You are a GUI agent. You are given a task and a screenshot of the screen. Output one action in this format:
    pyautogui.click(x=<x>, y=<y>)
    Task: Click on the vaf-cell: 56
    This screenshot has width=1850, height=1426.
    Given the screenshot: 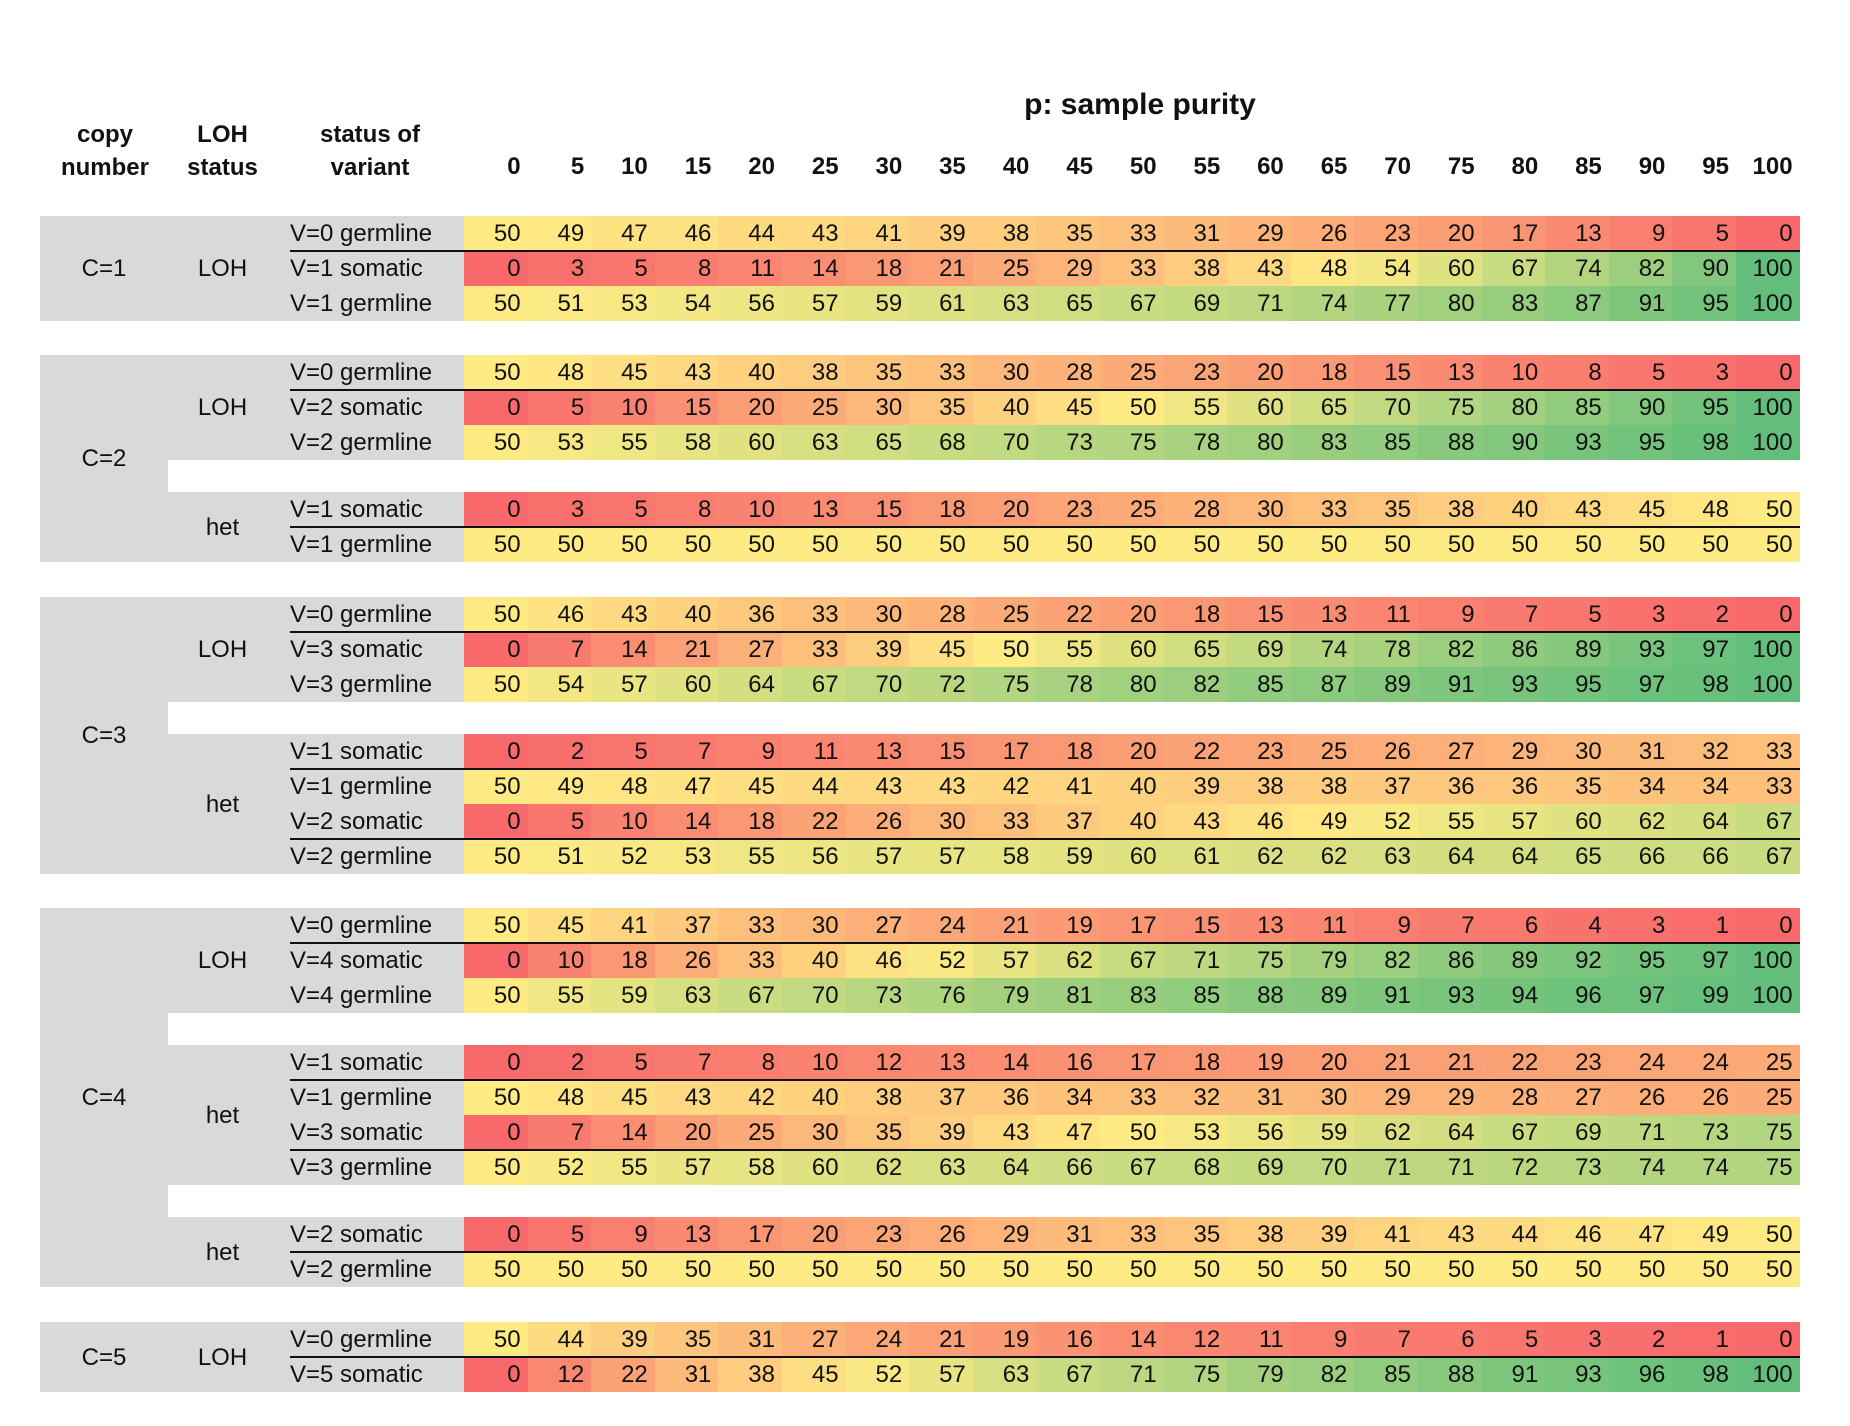 What is the action you would take?
    pyautogui.click(x=814, y=856)
    